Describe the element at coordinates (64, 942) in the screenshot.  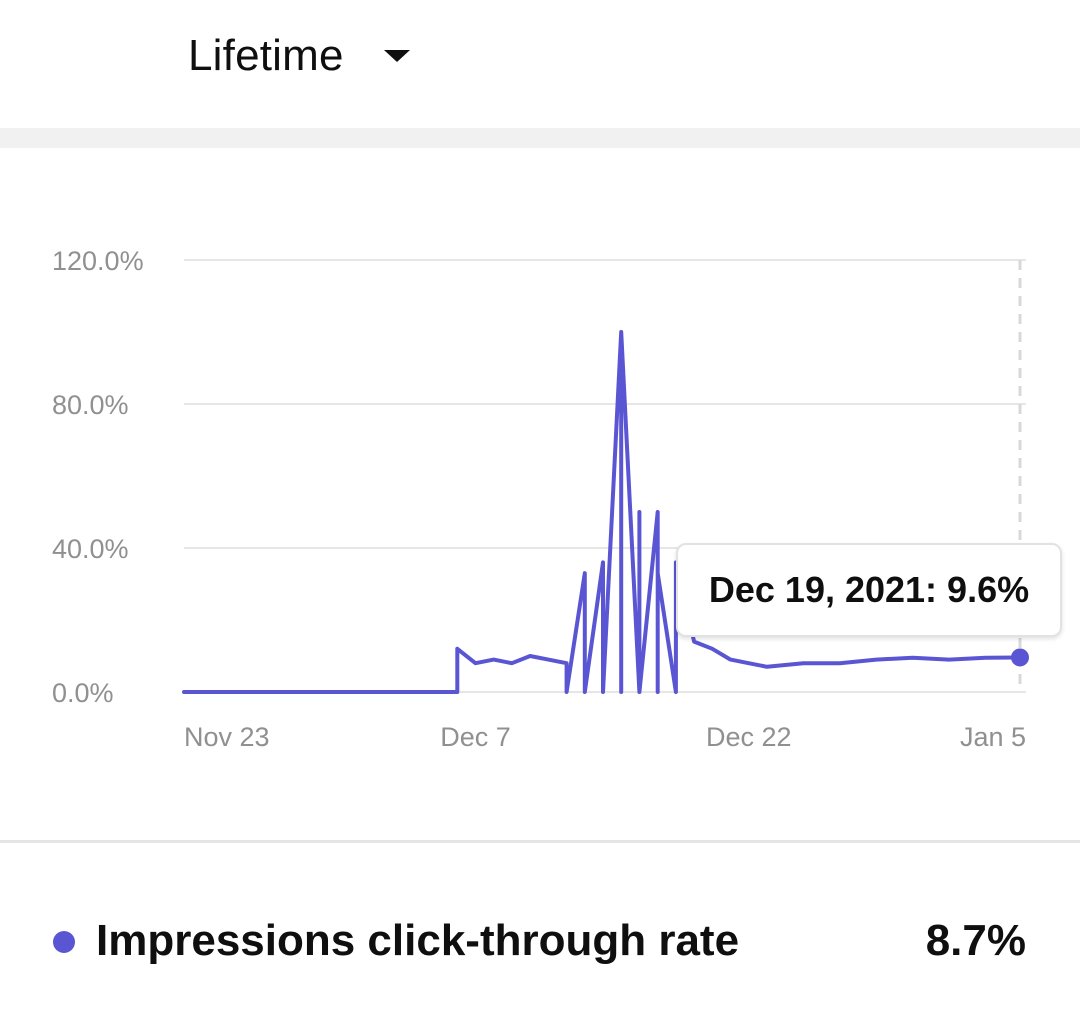
I see `dot-icon` at that location.